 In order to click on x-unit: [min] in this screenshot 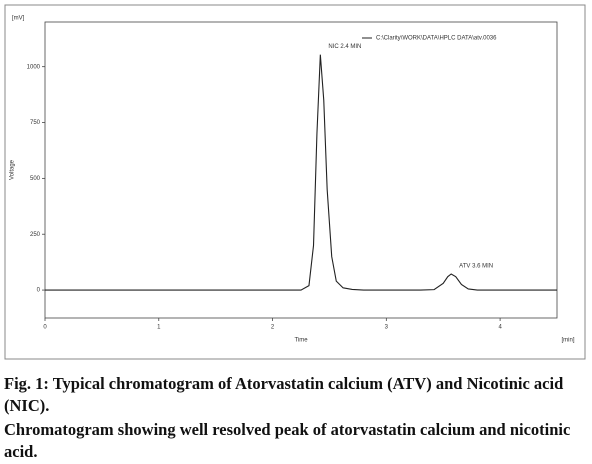, I will do `click(567, 341)`.